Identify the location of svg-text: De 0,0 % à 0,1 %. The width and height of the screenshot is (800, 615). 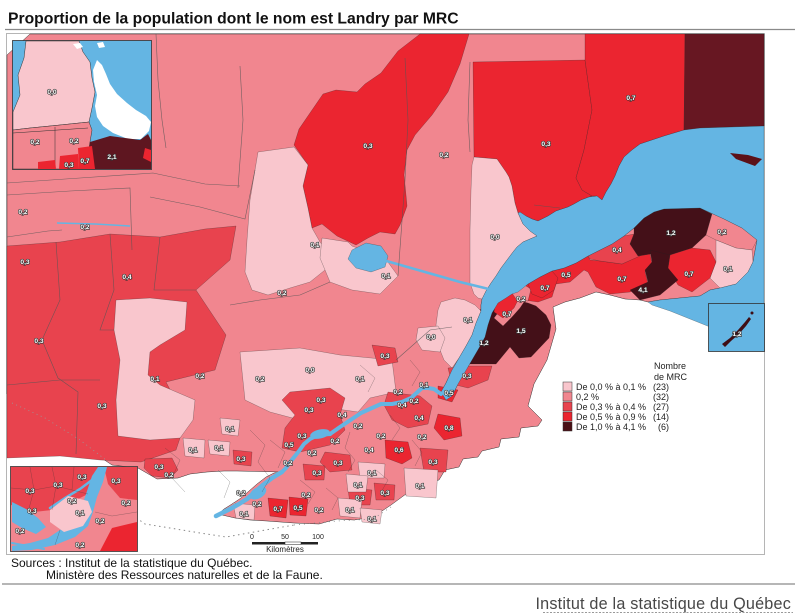
(611, 387).